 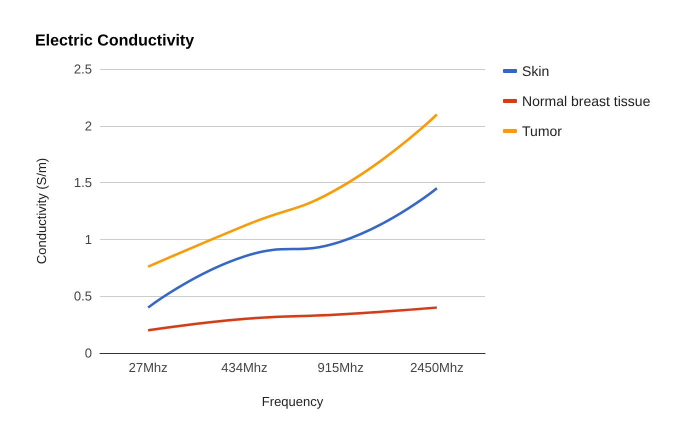 What do you see at coordinates (148, 367) in the screenshot?
I see `x-tick-label: 27Mhz` at bounding box center [148, 367].